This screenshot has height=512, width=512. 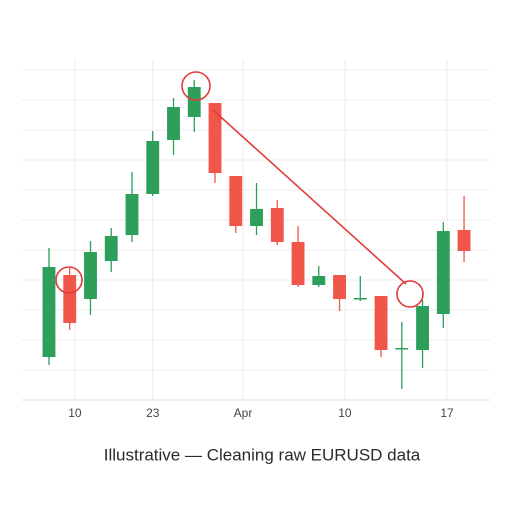 What do you see at coordinates (262, 454) in the screenshot?
I see `chart-title: Illustrative — Cleaning raw EURUSD data` at bounding box center [262, 454].